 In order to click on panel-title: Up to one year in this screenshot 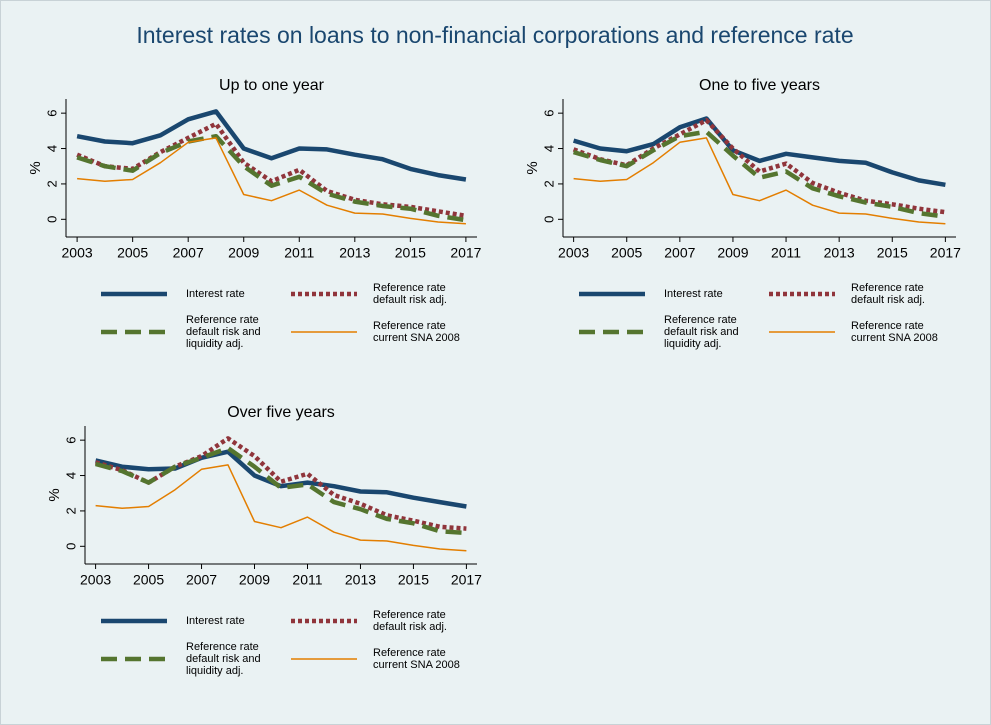, I will do `click(272, 85)`.